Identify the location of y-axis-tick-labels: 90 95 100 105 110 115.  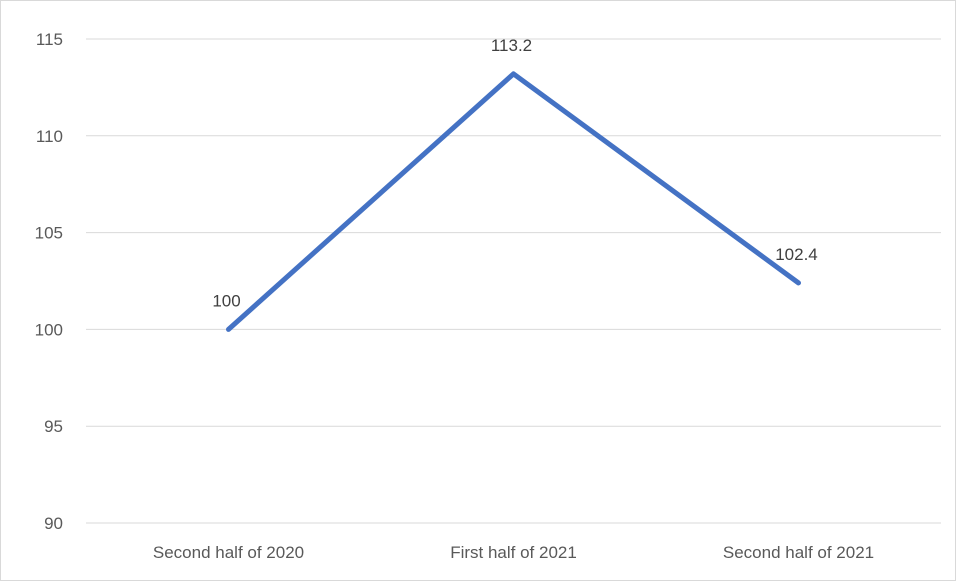
(49, 281).